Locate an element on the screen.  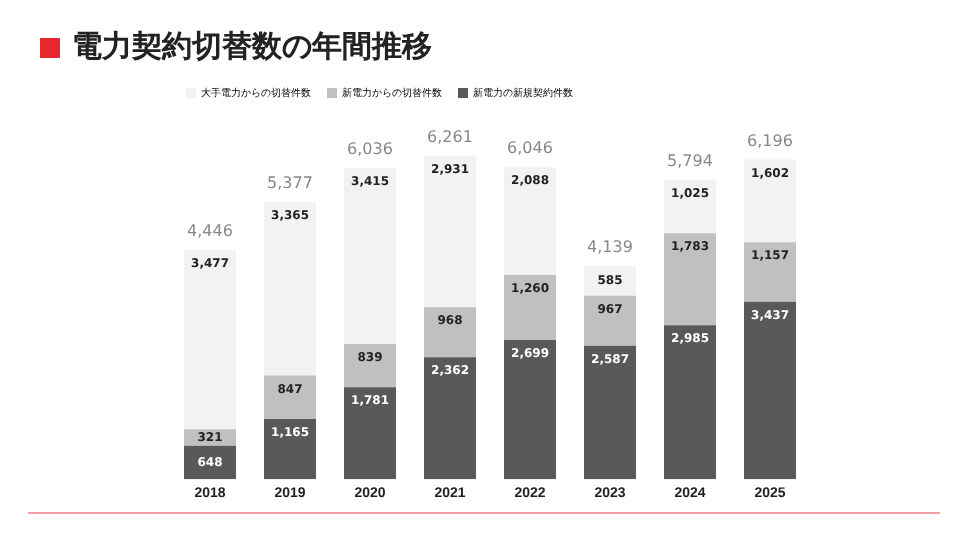
total-label: 6,196 is located at coordinates (770, 140).